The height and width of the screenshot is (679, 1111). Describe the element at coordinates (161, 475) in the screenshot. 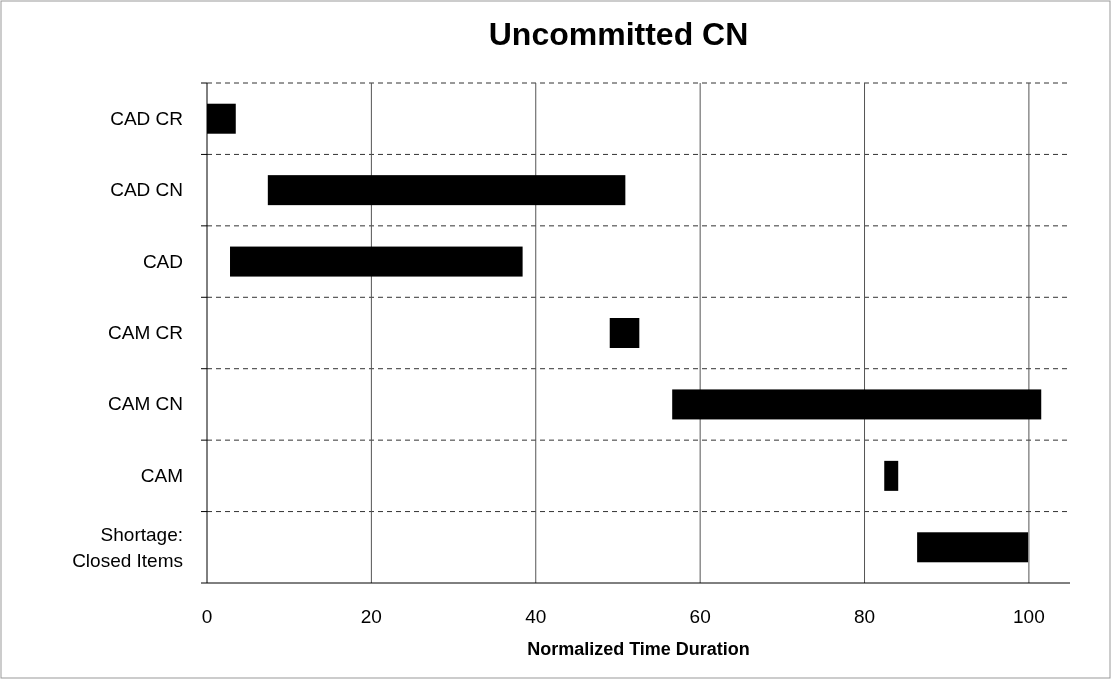

I see `y-tick-label: CAM` at that location.